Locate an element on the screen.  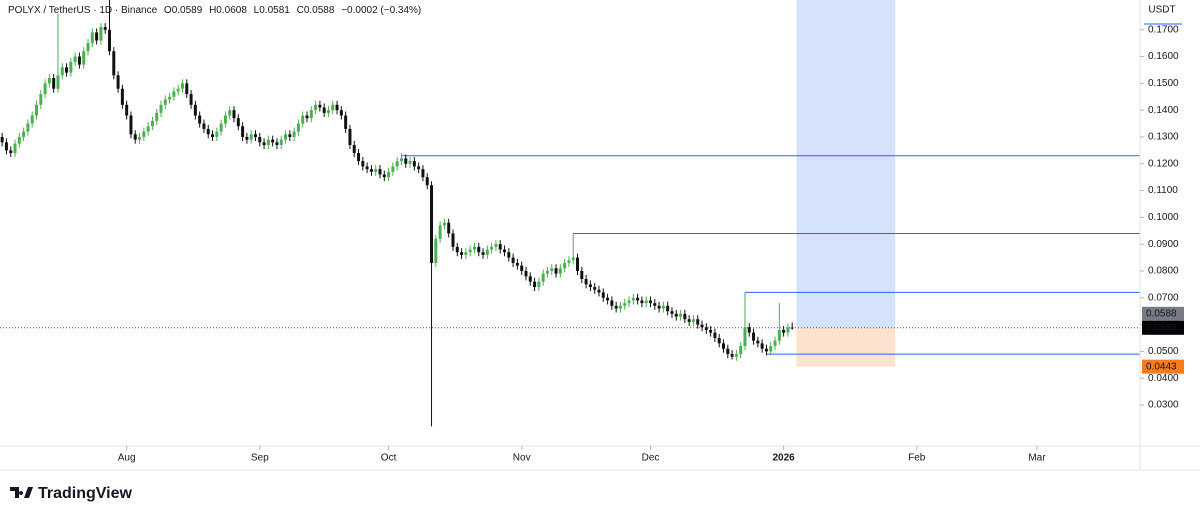
currency-label: USDT is located at coordinates (1161, 10).